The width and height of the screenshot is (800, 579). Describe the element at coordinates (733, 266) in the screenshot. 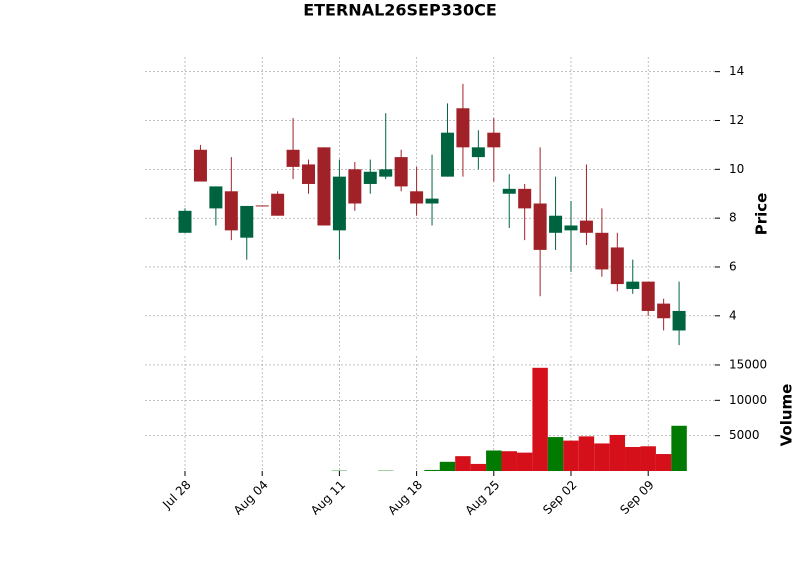

I see `y-tick-label: 6` at that location.